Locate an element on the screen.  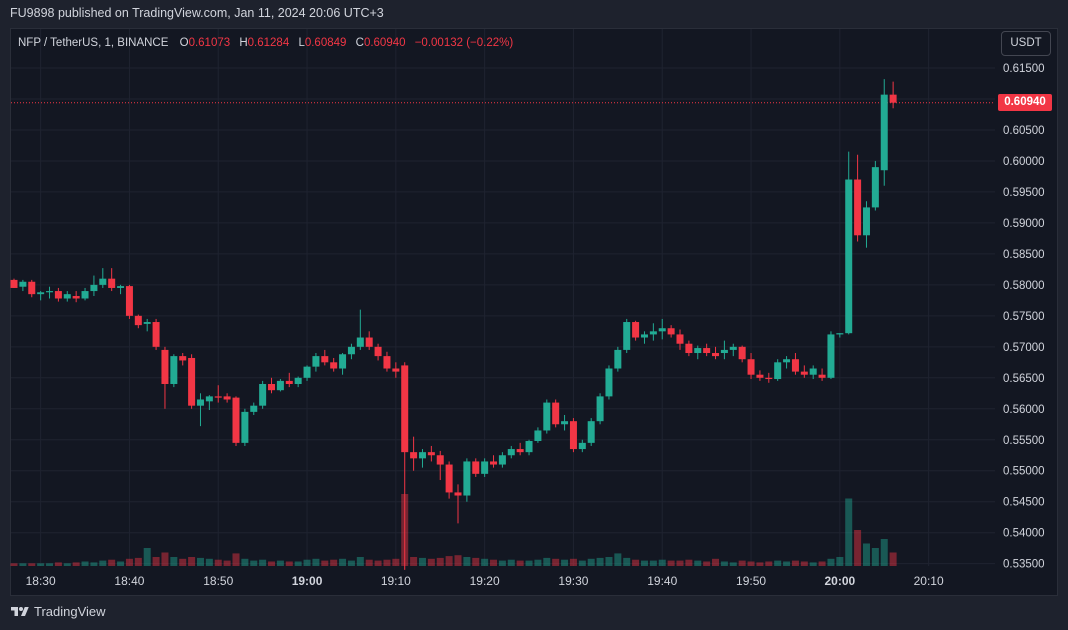
currency-button: USDT is located at coordinates (1026, 43).